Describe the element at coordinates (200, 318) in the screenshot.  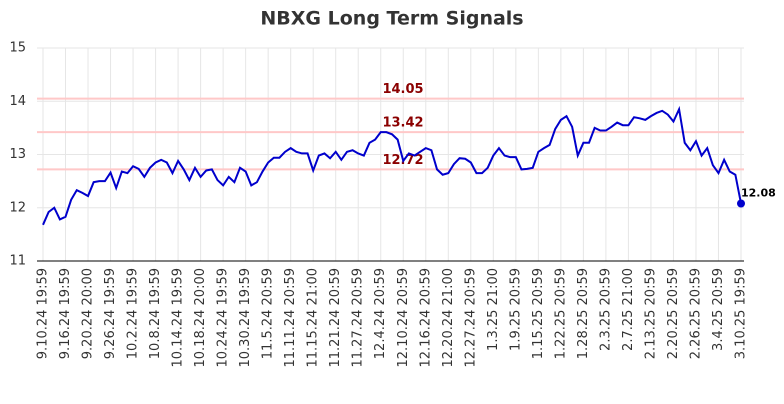
I see `x-tick-label: 10.18.24 20:00` at that location.